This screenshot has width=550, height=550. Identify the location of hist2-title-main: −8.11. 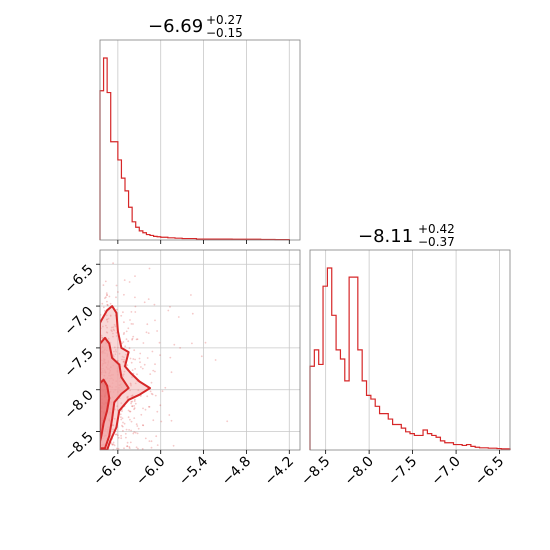
(385, 236).